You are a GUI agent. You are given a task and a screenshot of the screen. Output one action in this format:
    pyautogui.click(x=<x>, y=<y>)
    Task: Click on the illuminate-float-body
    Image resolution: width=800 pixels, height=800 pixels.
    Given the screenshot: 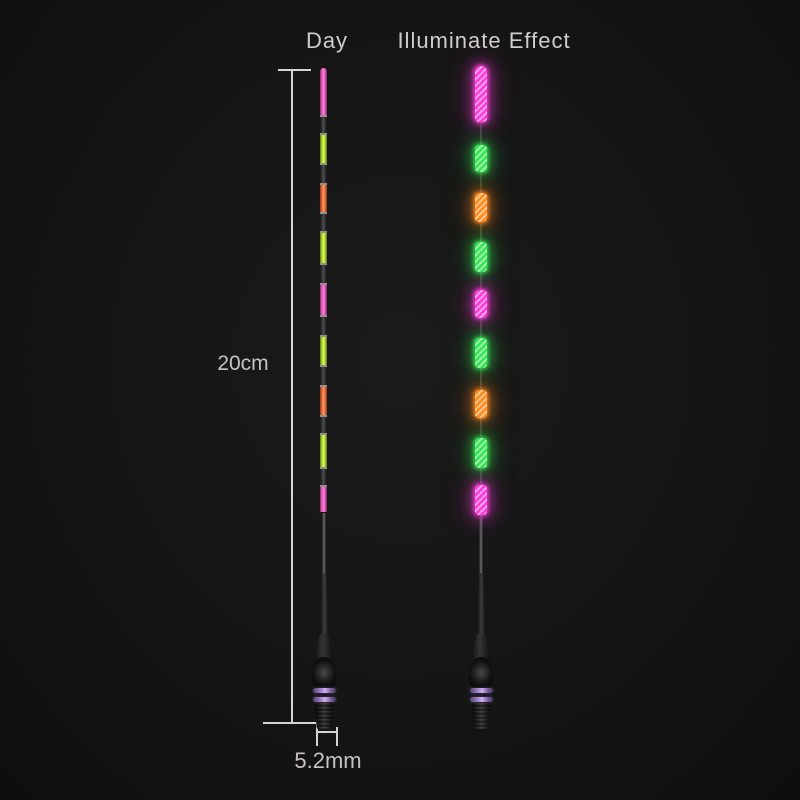 What is the action you would take?
    pyautogui.click(x=481, y=621)
    